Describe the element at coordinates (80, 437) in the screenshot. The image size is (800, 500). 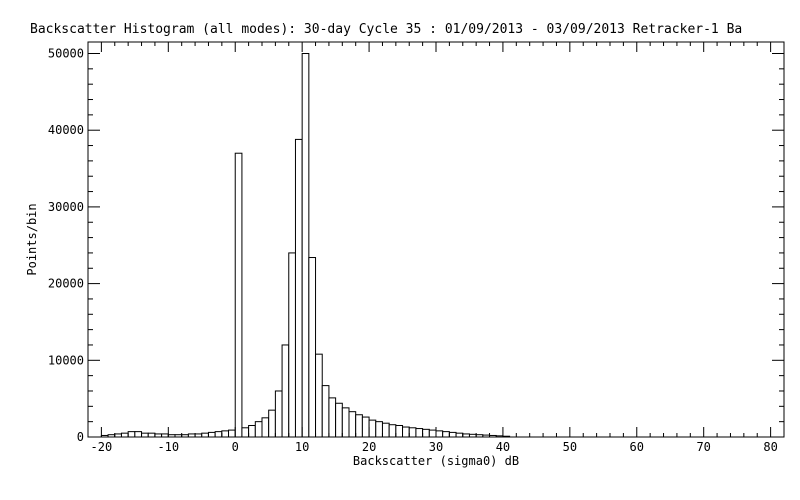
I see `y-tick-label: 0` at that location.